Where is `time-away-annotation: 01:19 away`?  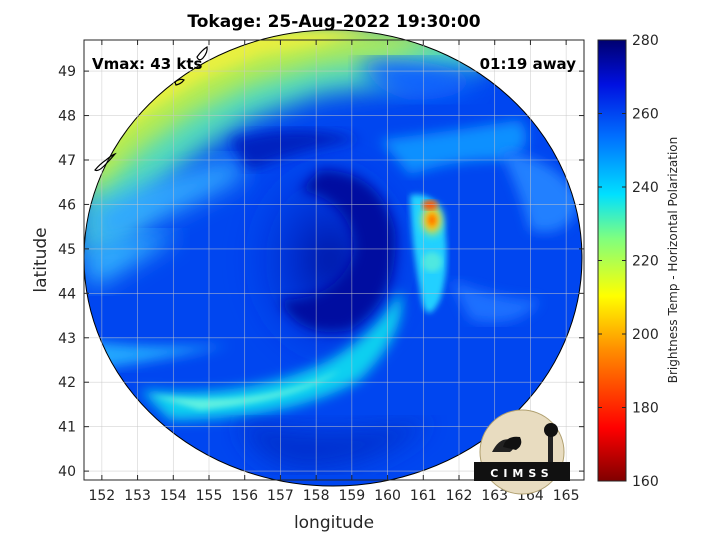 time-away-annotation: 01:19 away is located at coordinates (528, 64).